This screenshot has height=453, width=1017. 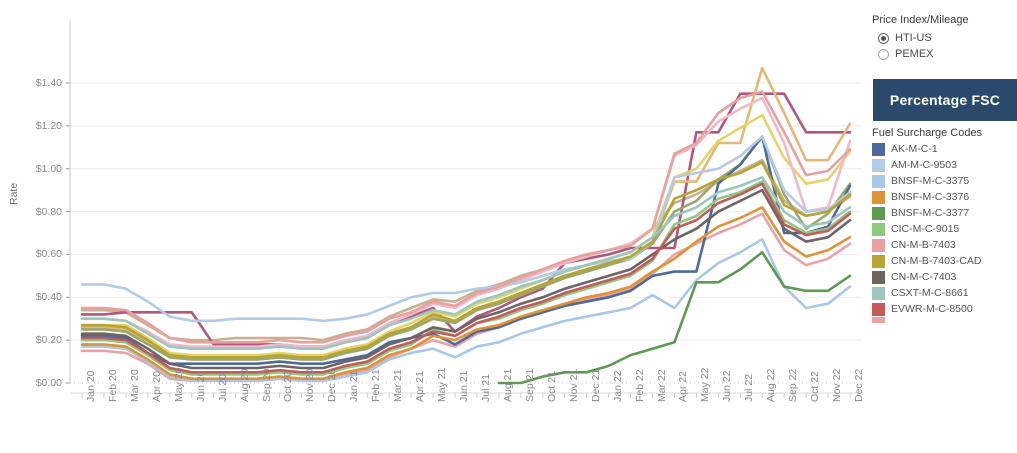 I want to click on legend-item-label: BNSF-M-C-3377, so click(x=930, y=213).